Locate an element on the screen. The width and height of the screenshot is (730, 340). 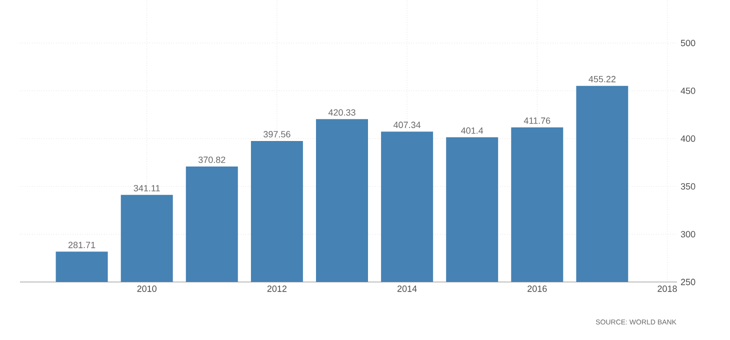
y-tick-label: 400 is located at coordinates (688, 138).